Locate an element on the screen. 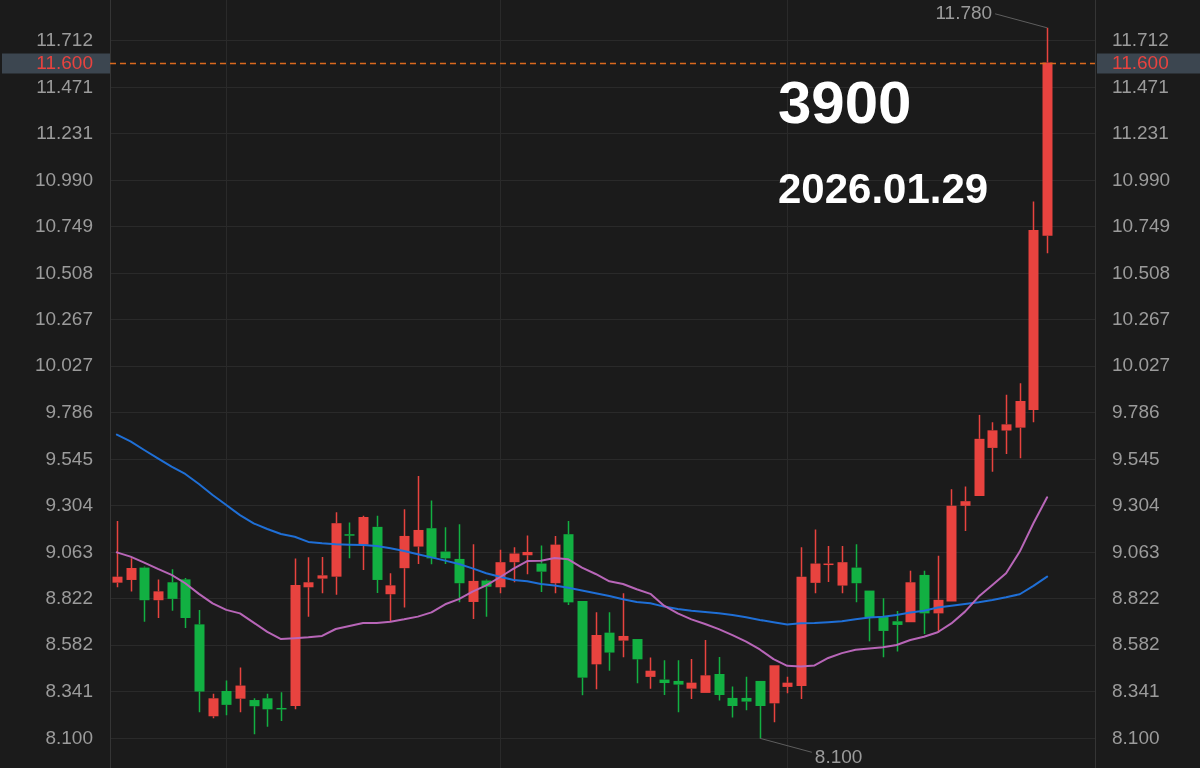 Image resolution: width=1200 pixels, height=768 pixels. y2-tick-label: 8.582 is located at coordinates (1136, 644).